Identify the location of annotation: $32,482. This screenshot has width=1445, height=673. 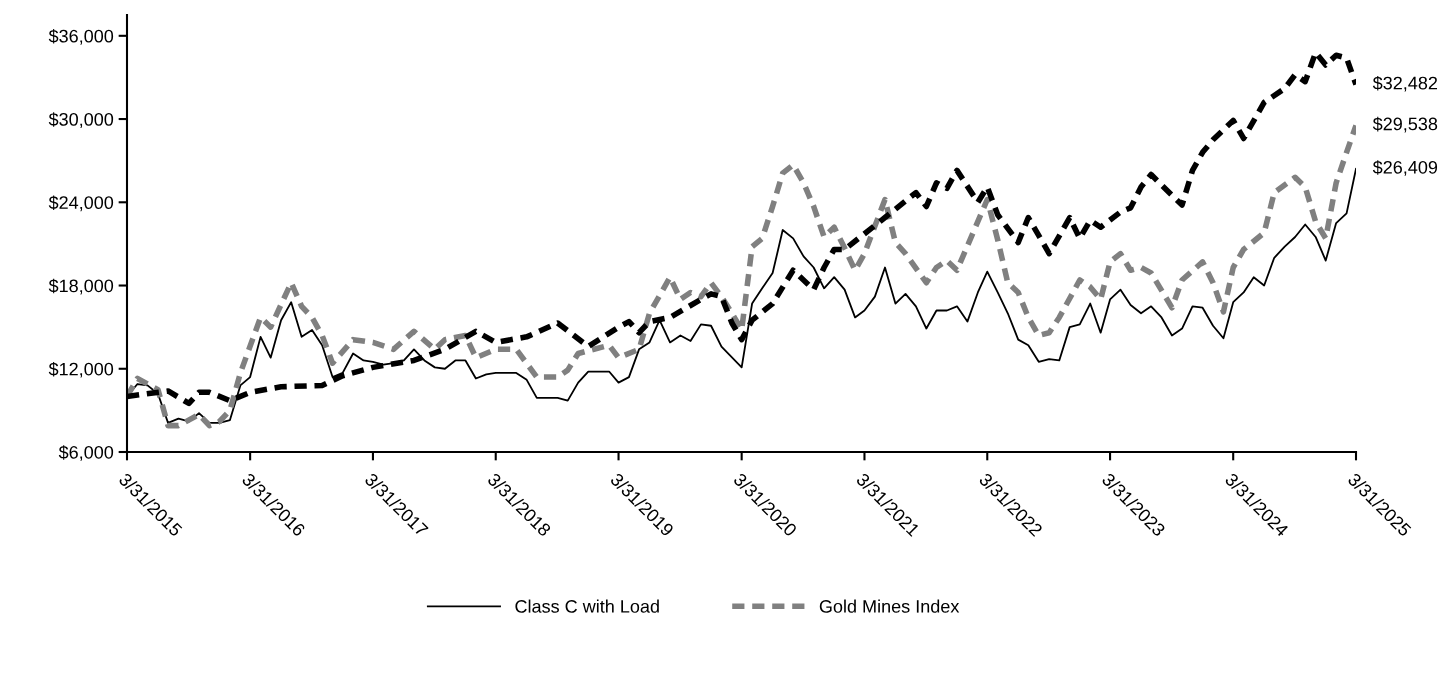
(1405, 83).